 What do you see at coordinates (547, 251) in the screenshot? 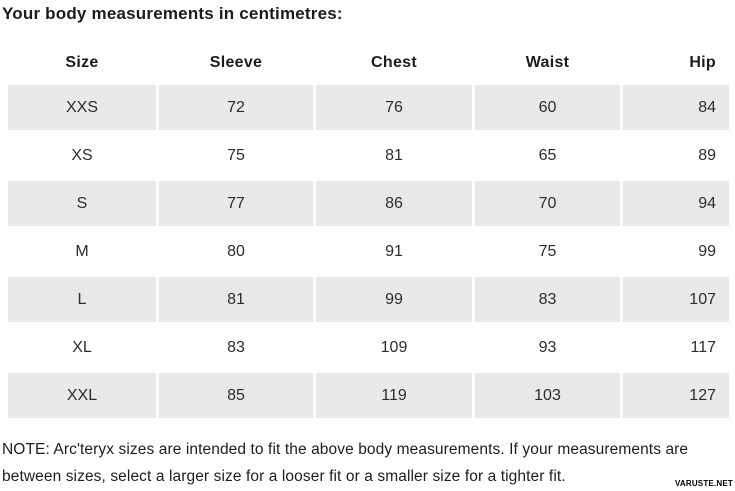
I see `cell-waist: 75` at bounding box center [547, 251].